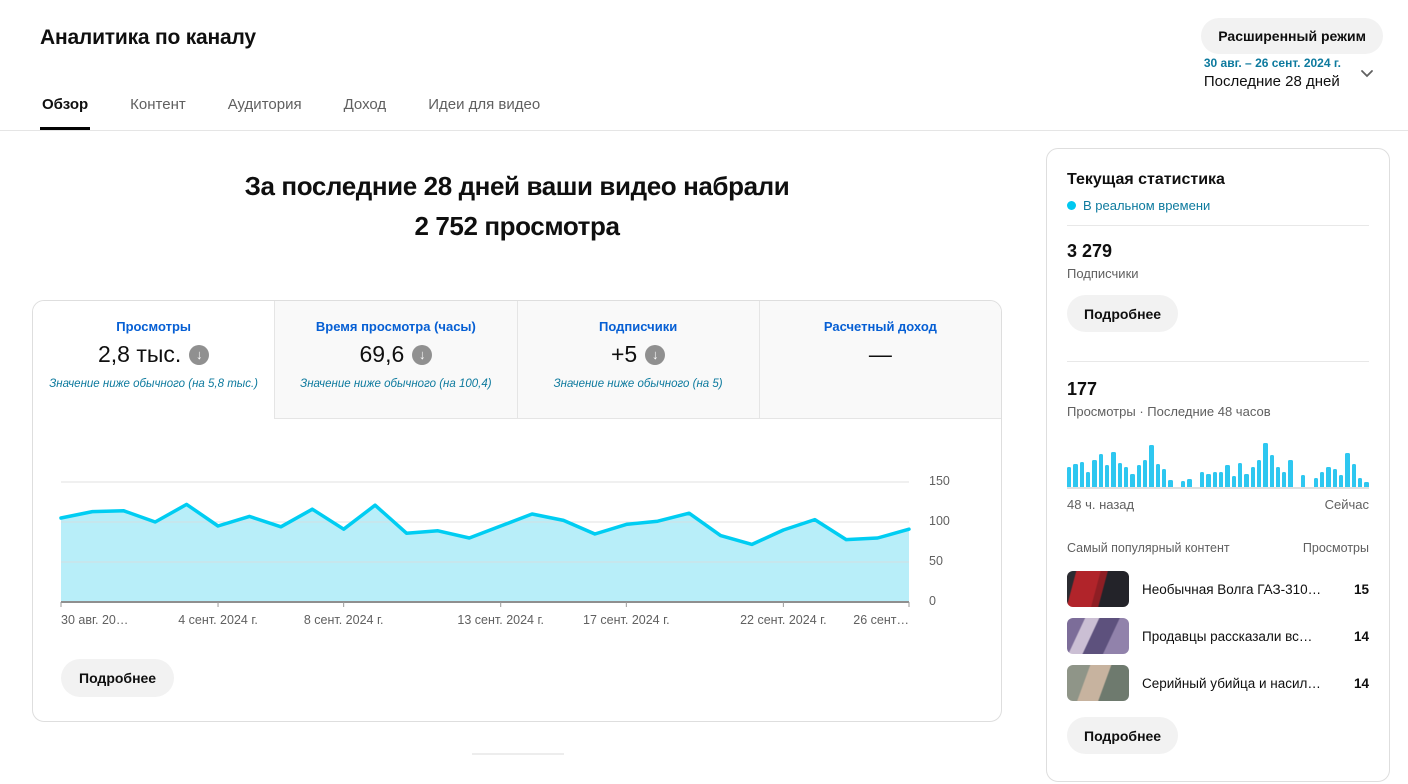 The image size is (1408, 784). I want to click on line-chart-canvas, so click(485, 544).